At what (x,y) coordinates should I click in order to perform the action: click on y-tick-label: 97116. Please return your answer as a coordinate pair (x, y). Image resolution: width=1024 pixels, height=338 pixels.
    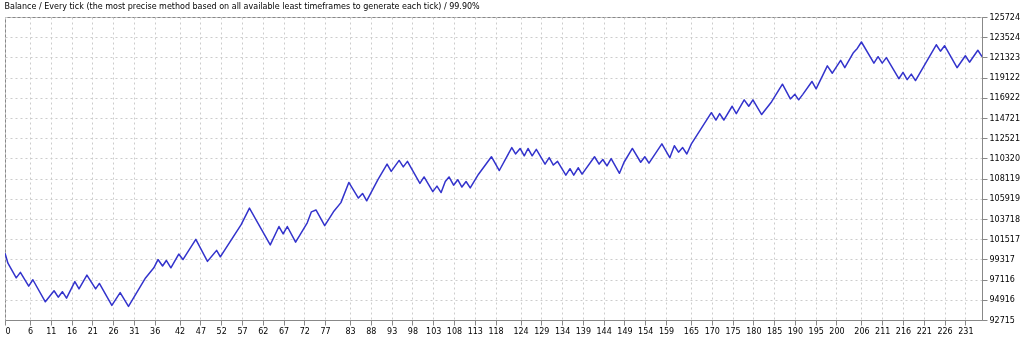
    Looking at the image, I should click on (1002, 280).